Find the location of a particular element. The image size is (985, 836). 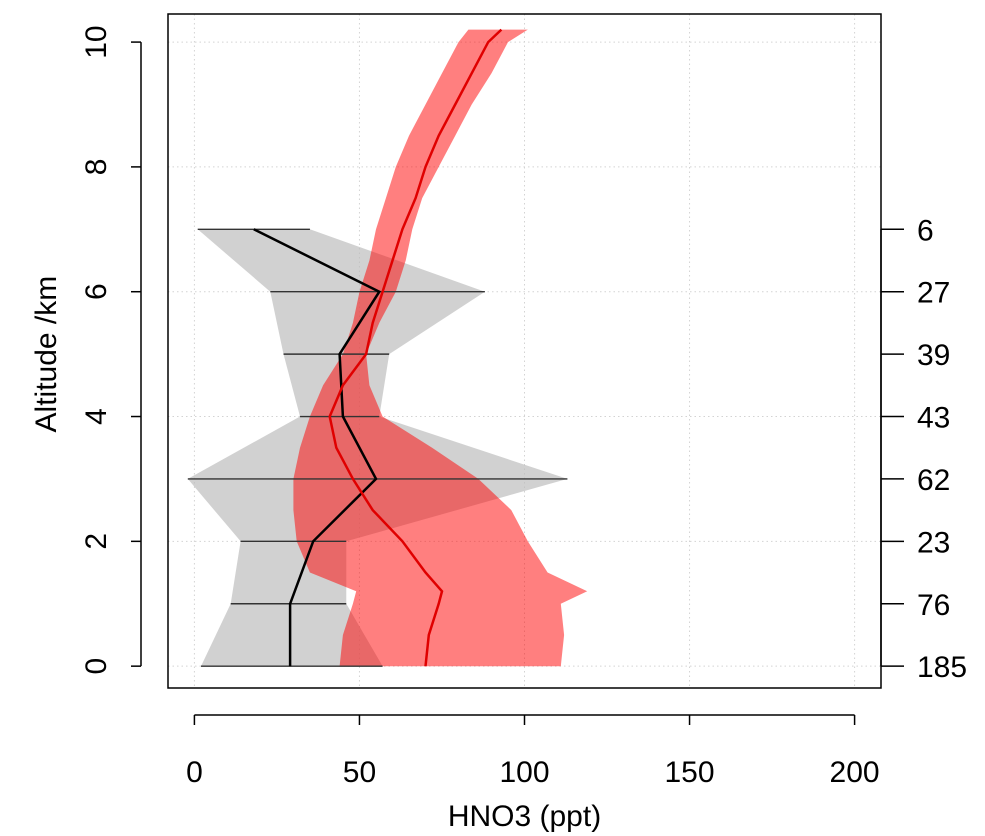

x-tick-label: 50 is located at coordinates (359, 772).